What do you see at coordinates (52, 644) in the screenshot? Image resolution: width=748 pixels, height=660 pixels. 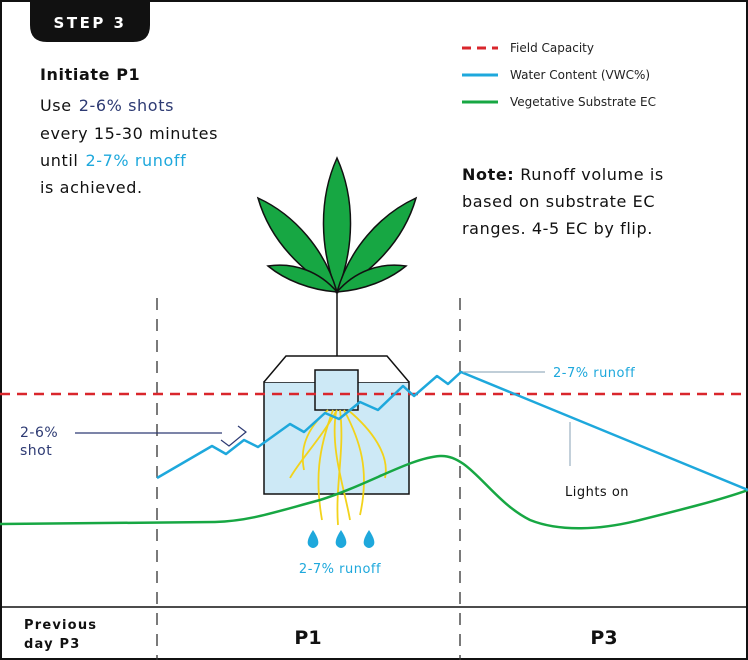 I see `phase-label: day P3` at bounding box center [52, 644].